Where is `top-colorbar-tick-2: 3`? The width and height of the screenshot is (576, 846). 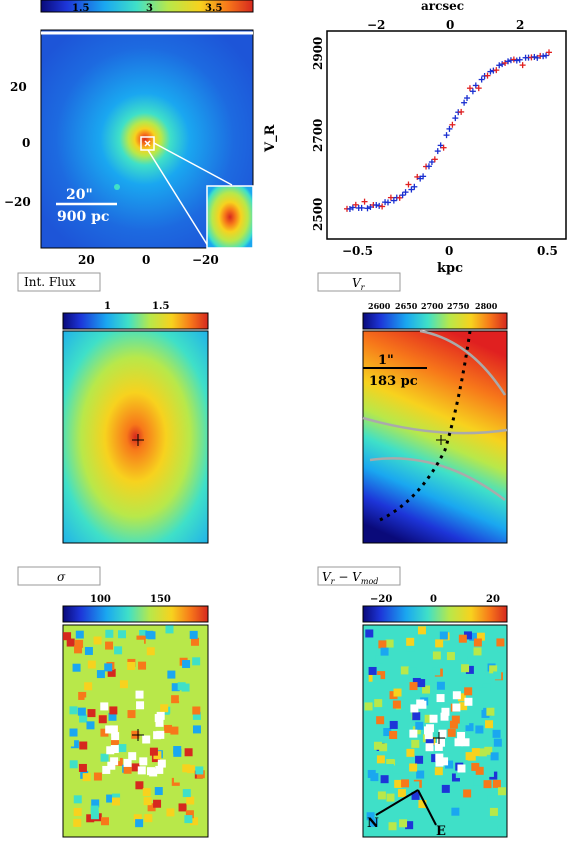
top-colorbar-tick-2: 3 is located at coordinates (149, 8).